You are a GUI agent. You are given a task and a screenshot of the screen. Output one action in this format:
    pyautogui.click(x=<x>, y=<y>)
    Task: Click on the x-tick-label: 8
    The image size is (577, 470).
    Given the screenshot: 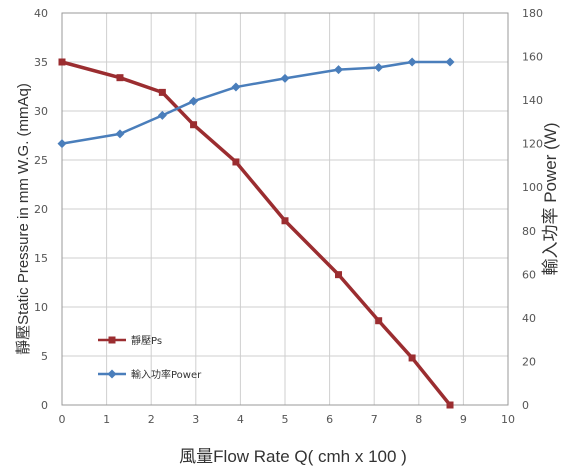 What is the action you would take?
    pyautogui.click(x=418, y=419)
    